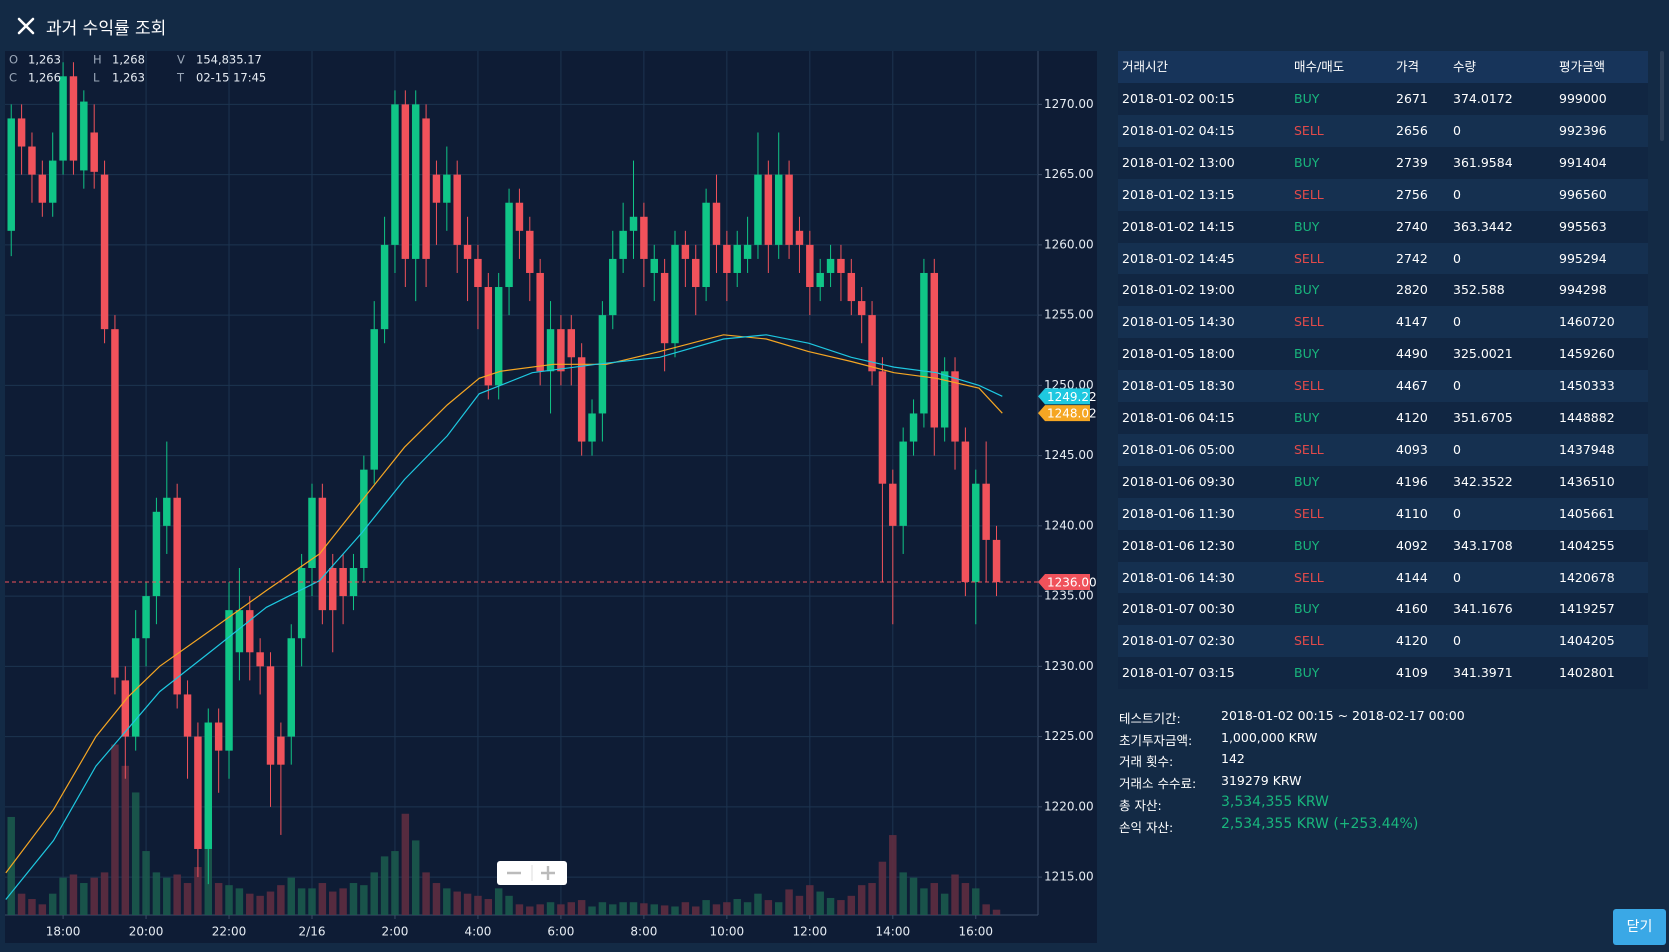  I want to click on table-cell: 4467, so click(1412, 386).